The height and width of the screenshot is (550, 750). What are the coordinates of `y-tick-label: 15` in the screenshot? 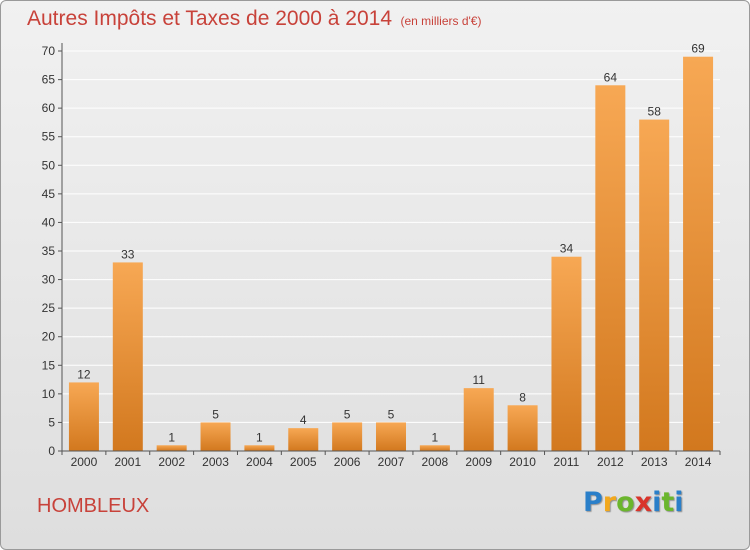 It's located at (49, 365).